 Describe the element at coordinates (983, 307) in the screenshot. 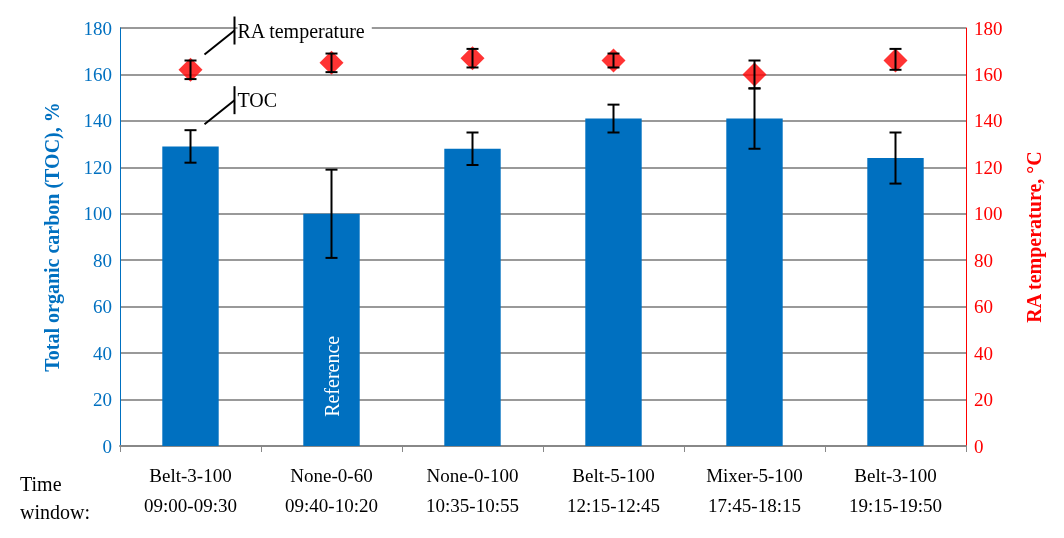

I see `y2-tick-label: 60` at that location.